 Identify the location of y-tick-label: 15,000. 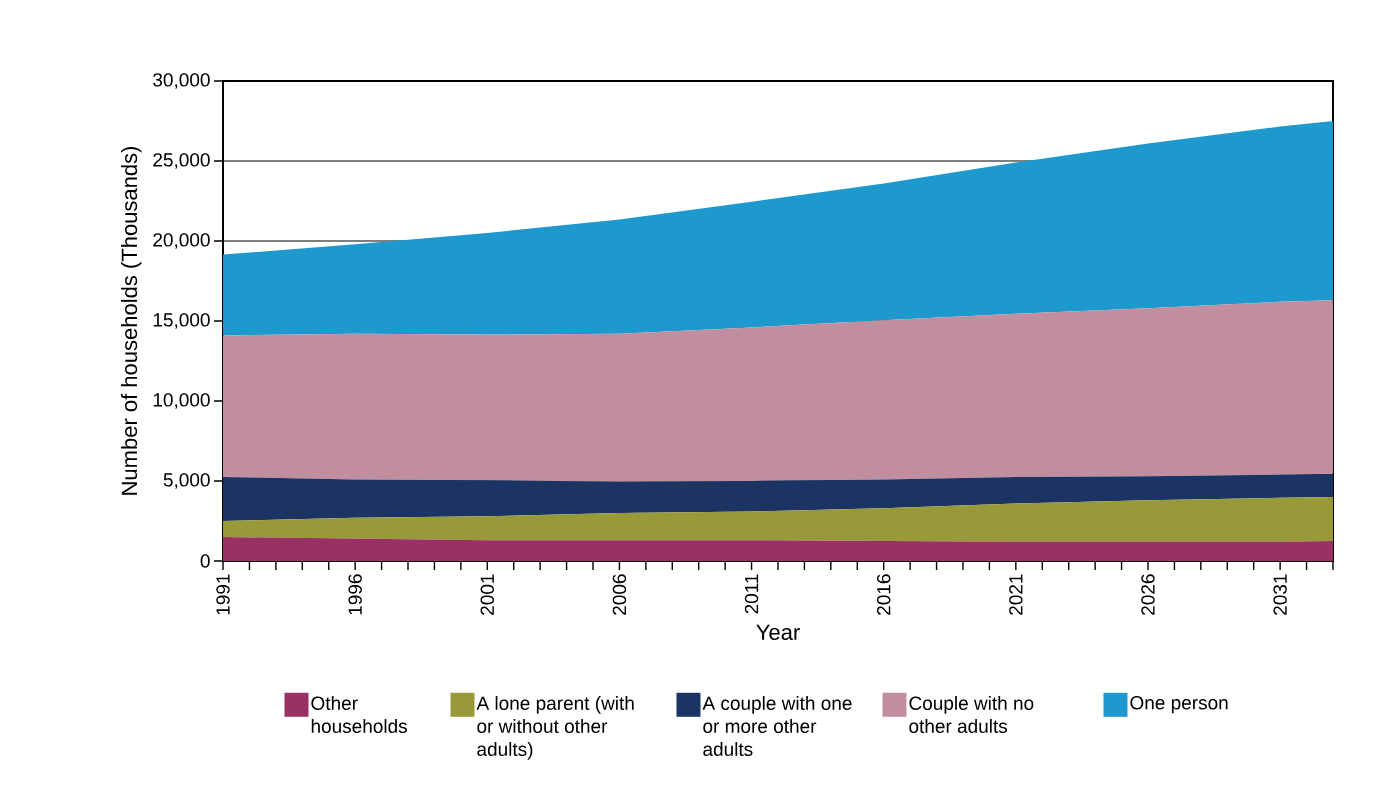
(181, 321).